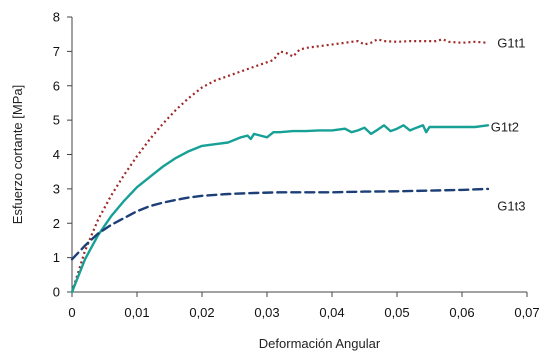 This screenshot has height=354, width=550. Describe the element at coordinates (71, 312) in the screenshot. I see `x-tick-label: 0` at that location.